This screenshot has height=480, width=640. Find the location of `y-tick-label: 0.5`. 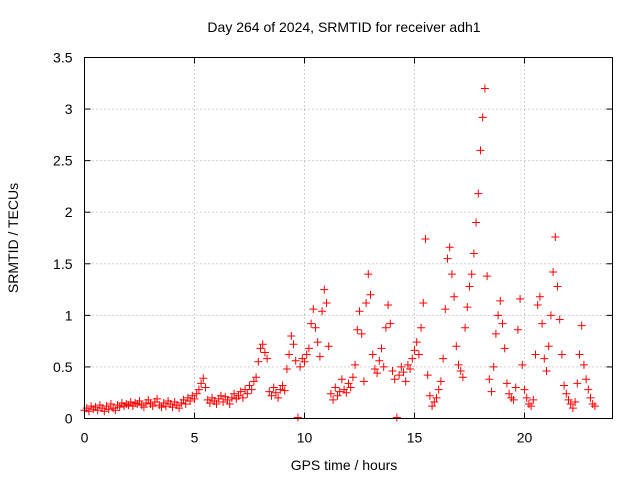

y-tick-label: 0.5 is located at coordinates (63, 367).